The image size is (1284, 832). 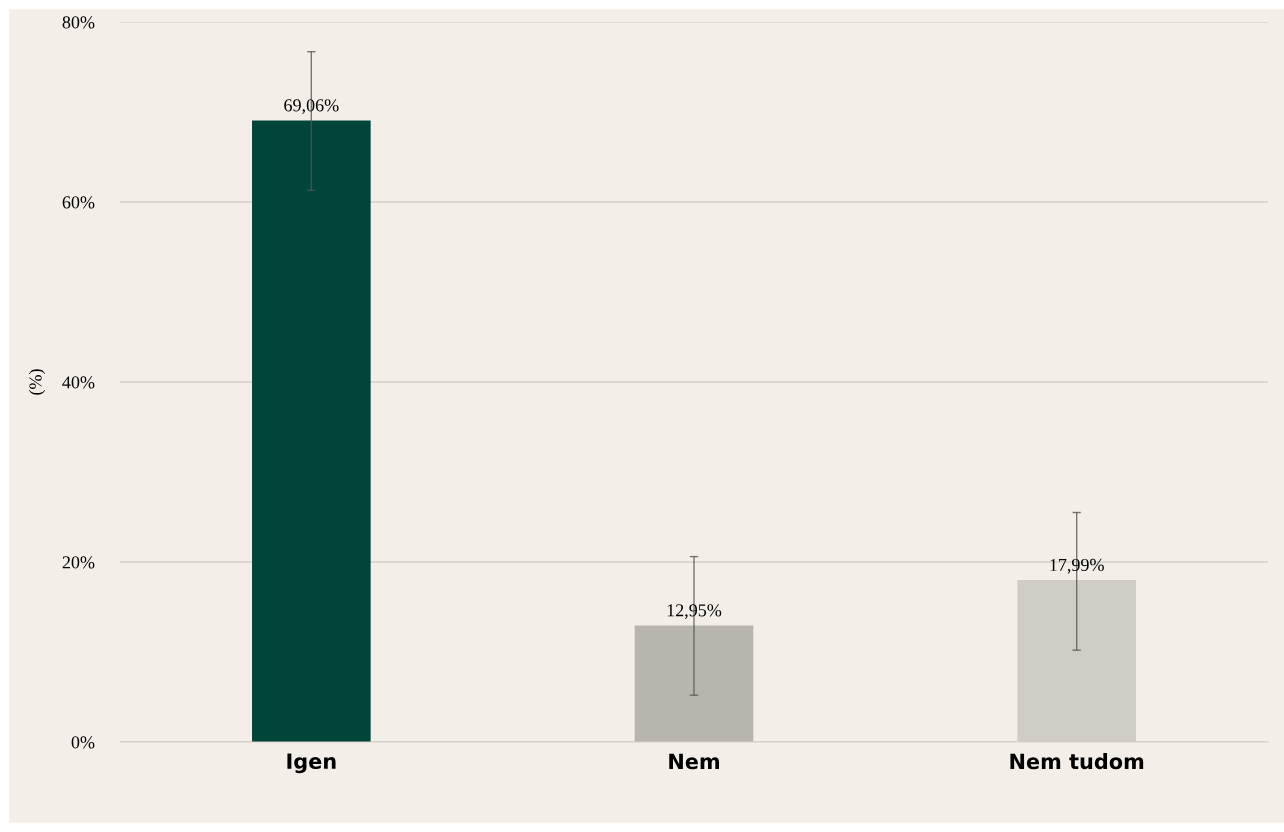 I want to click on data-label: 17,99%, so click(x=1077, y=566).